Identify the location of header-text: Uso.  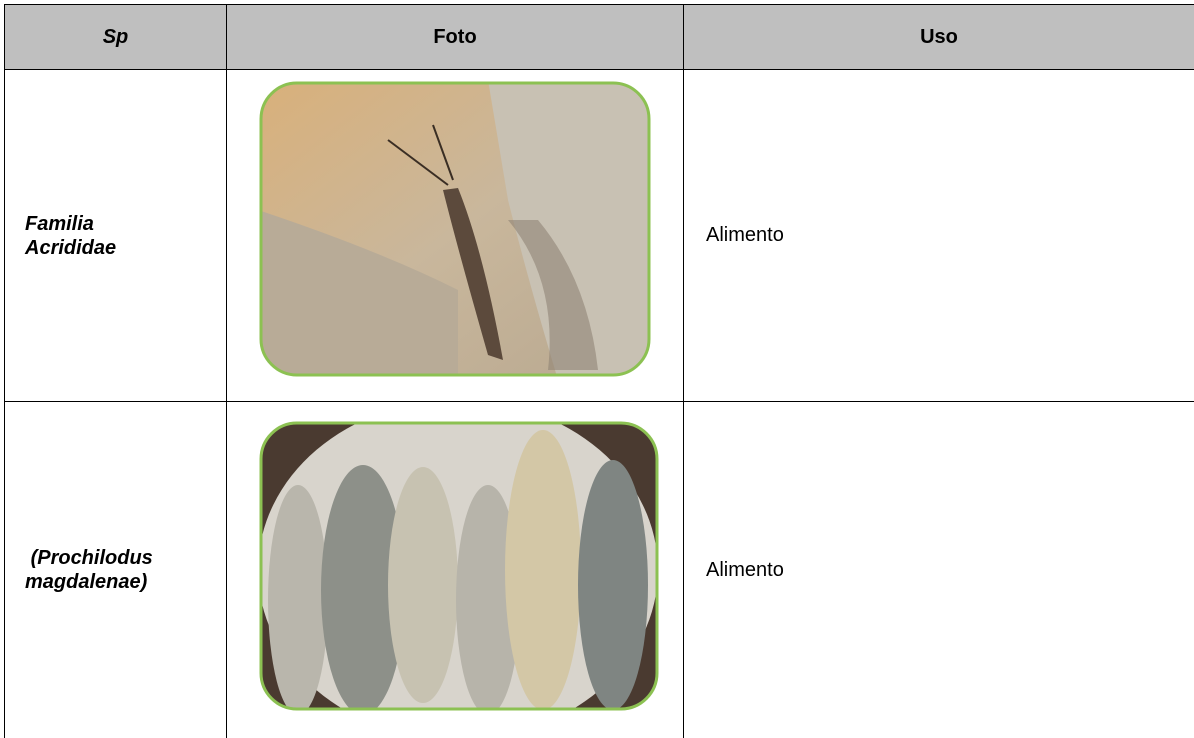
(939, 36).